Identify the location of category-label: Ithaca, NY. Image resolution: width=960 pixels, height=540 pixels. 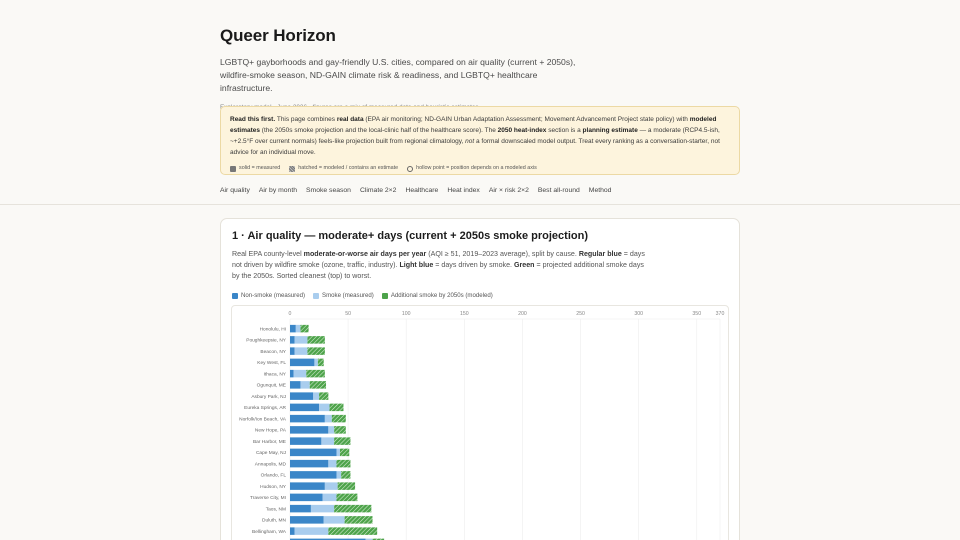
(275, 374).